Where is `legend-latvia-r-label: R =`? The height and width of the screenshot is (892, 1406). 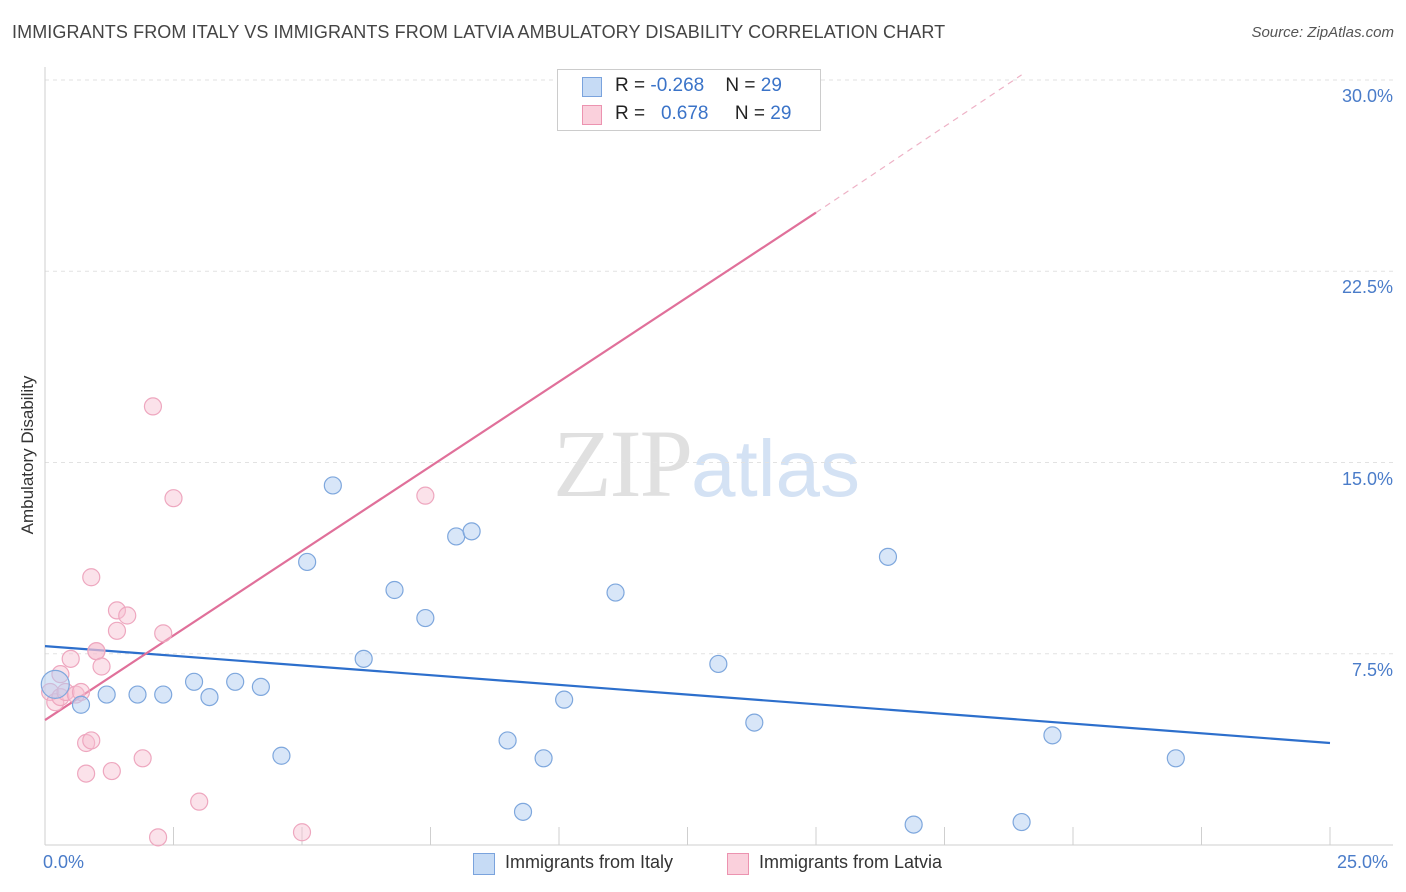 legend-latvia-r-label: R = is located at coordinates (633, 113).